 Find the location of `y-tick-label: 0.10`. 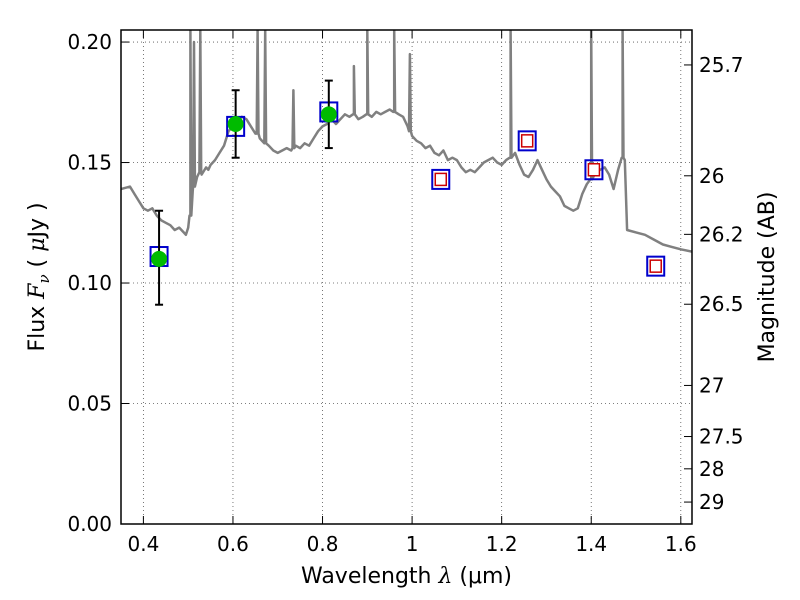

y-tick-label: 0.10 is located at coordinates (89, 283).